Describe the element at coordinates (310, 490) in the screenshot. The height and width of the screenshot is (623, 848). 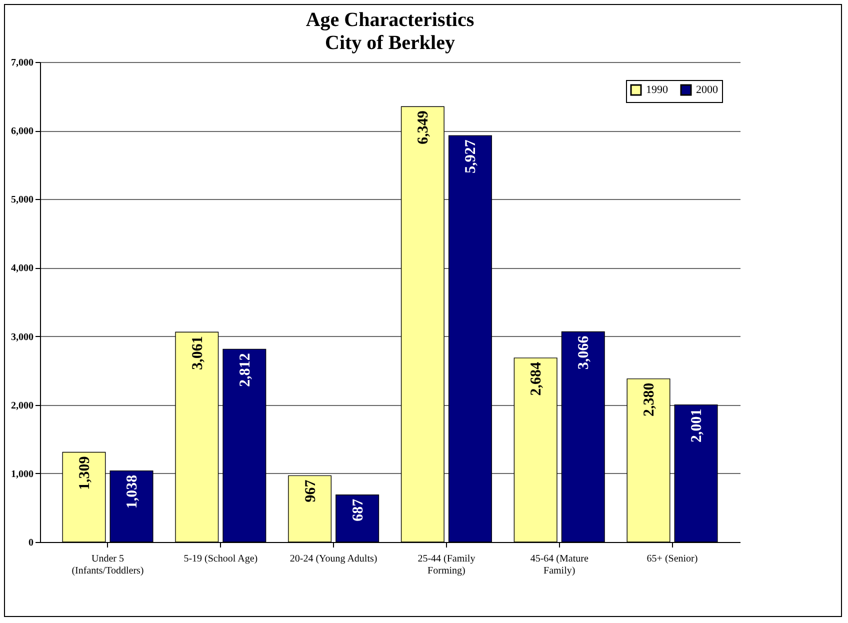
I see `data-label: 967` at that location.